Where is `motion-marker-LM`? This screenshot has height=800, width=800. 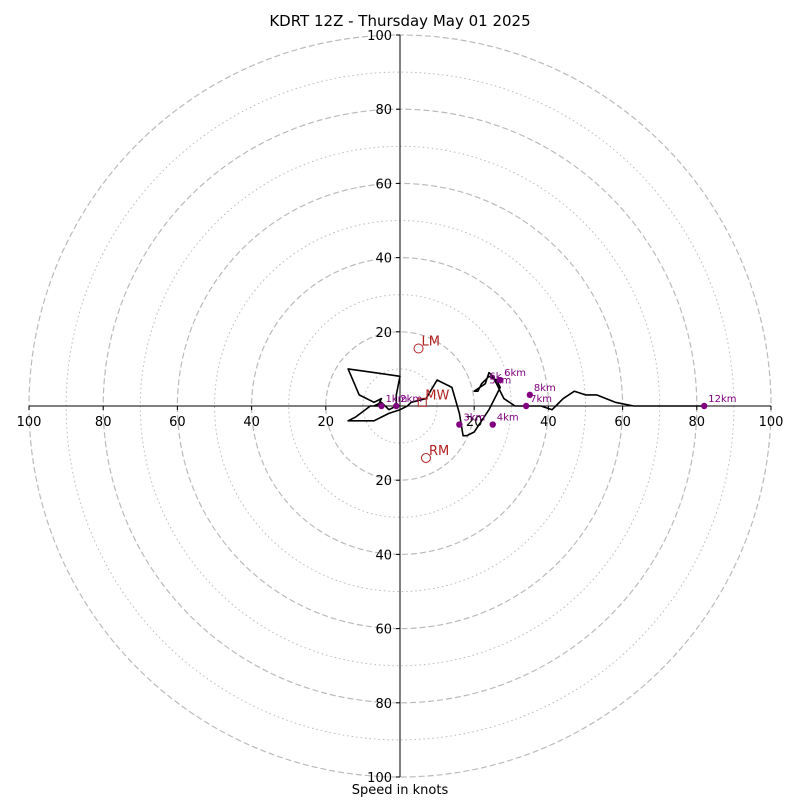
motion-marker-LM is located at coordinates (418, 348).